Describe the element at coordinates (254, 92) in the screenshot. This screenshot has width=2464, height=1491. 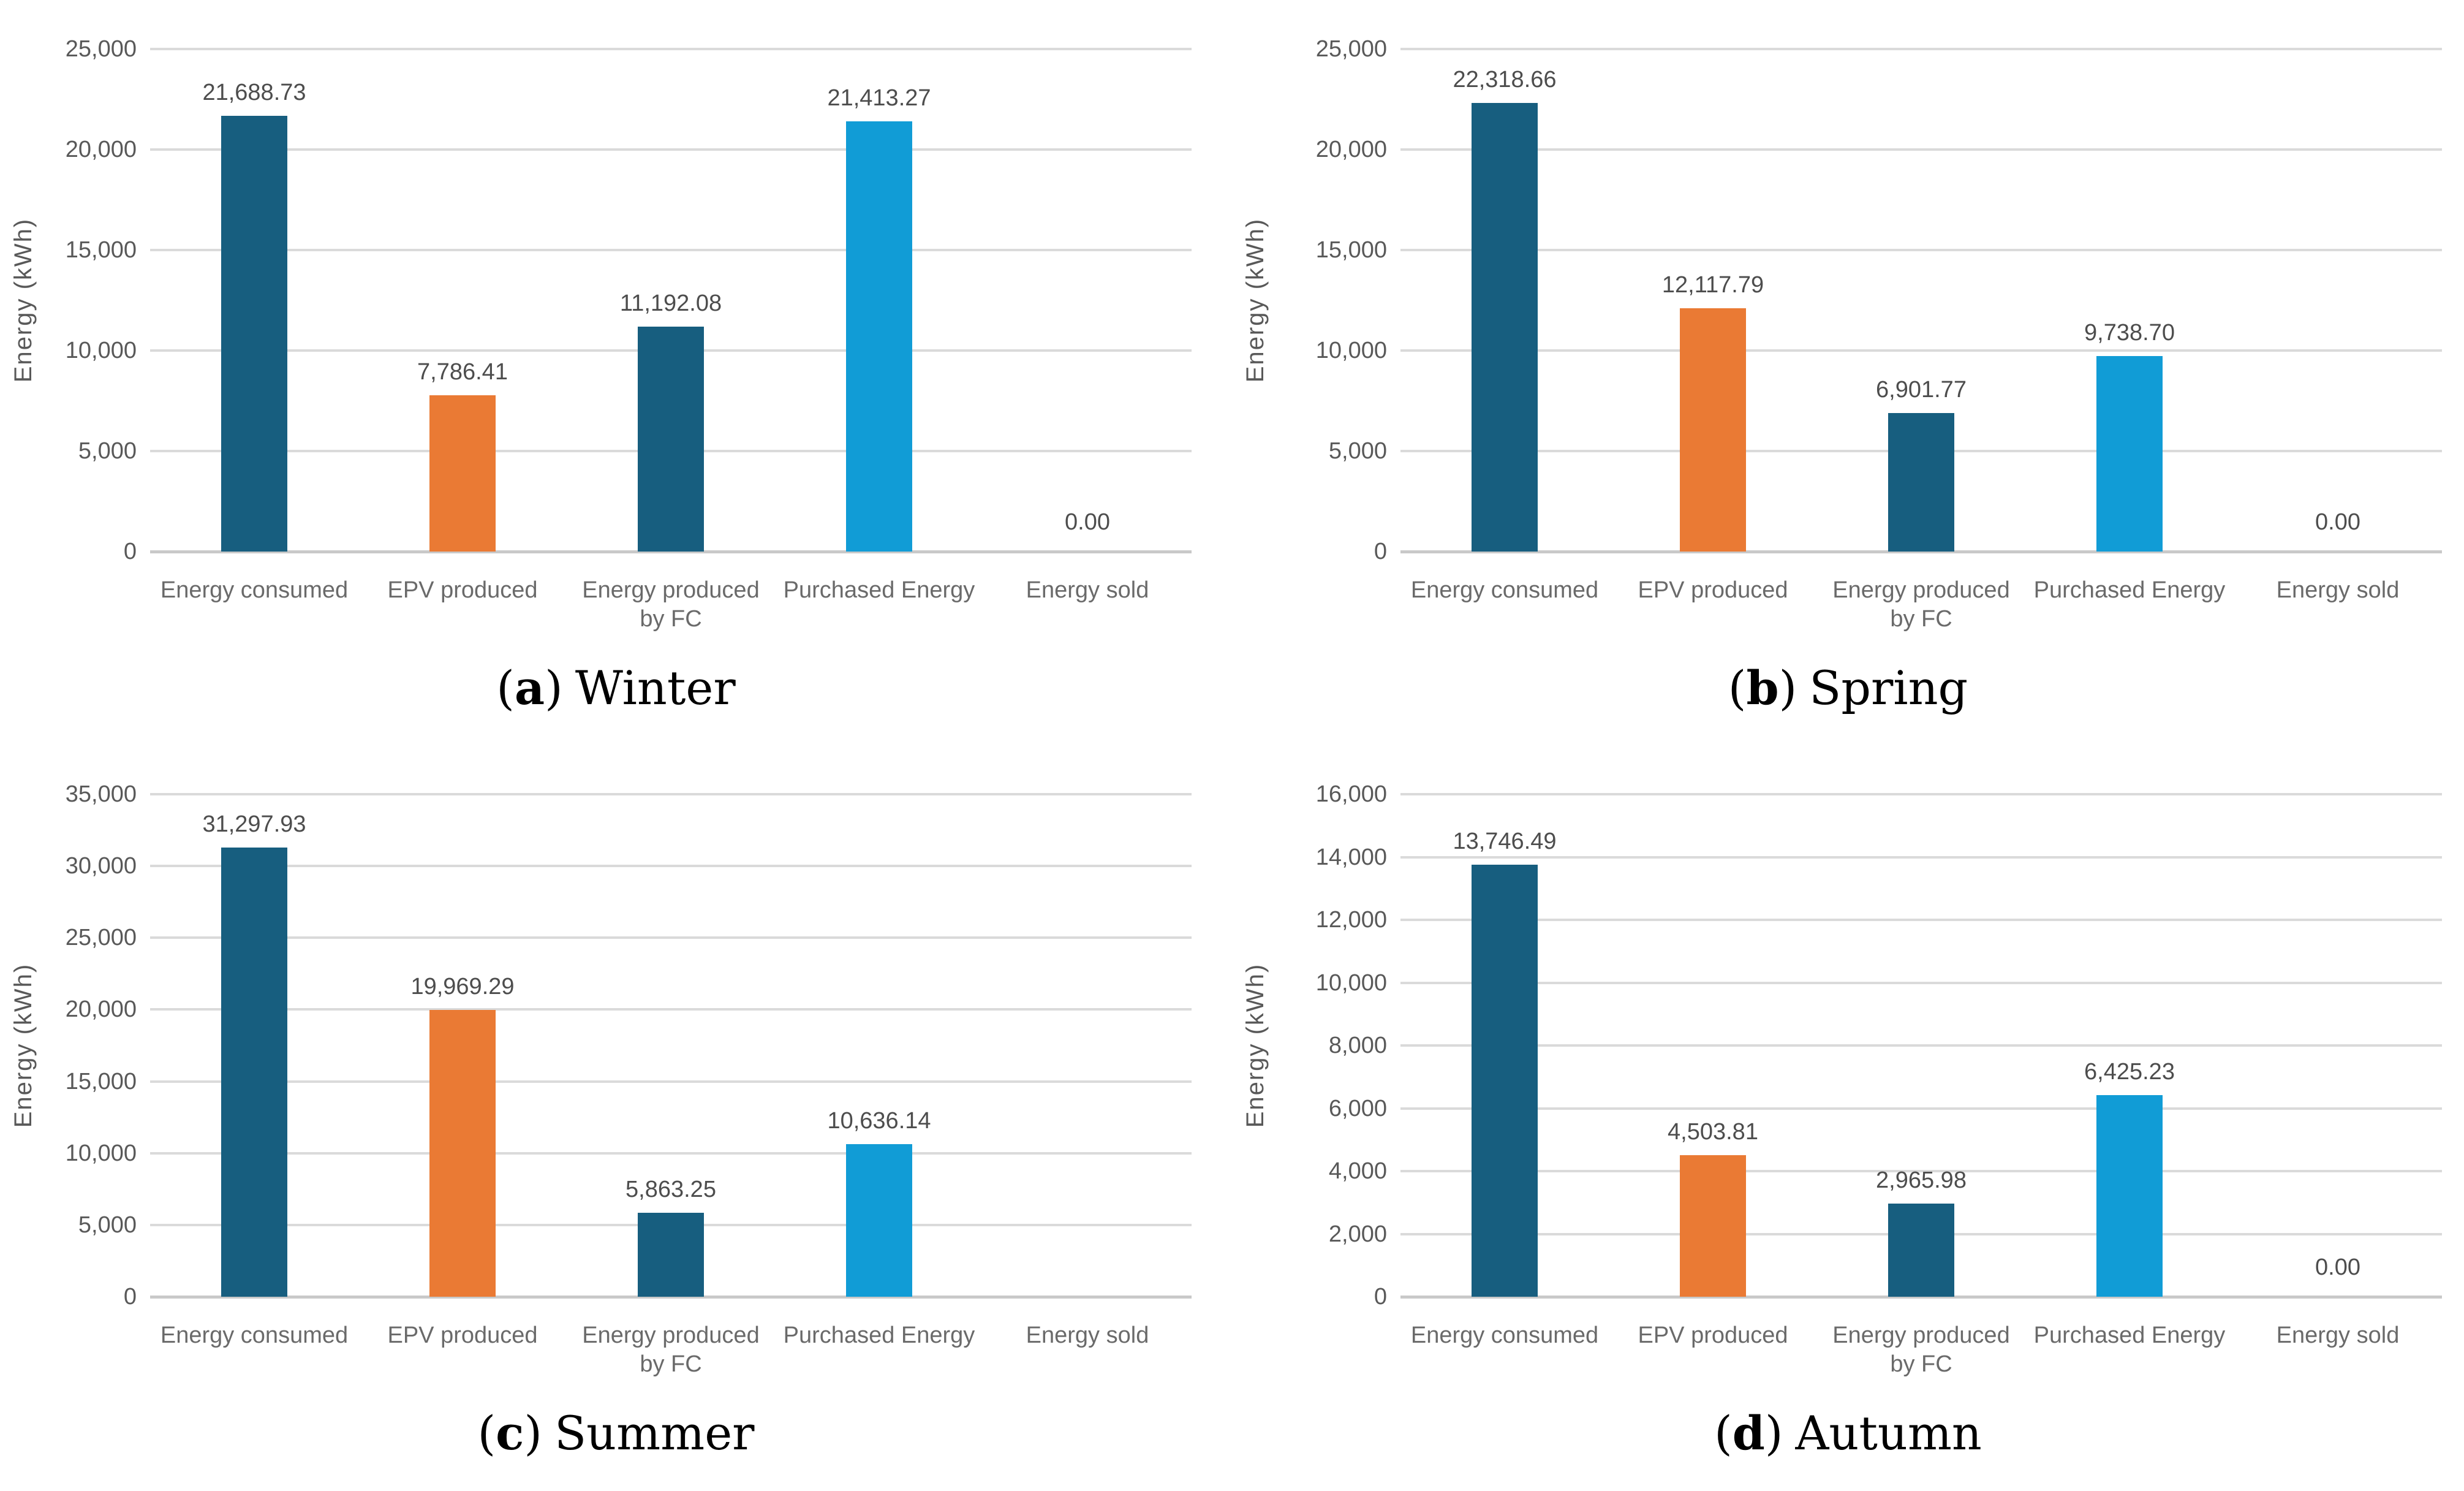
I see `value-label-energy-consumed: 21,688.73` at that location.